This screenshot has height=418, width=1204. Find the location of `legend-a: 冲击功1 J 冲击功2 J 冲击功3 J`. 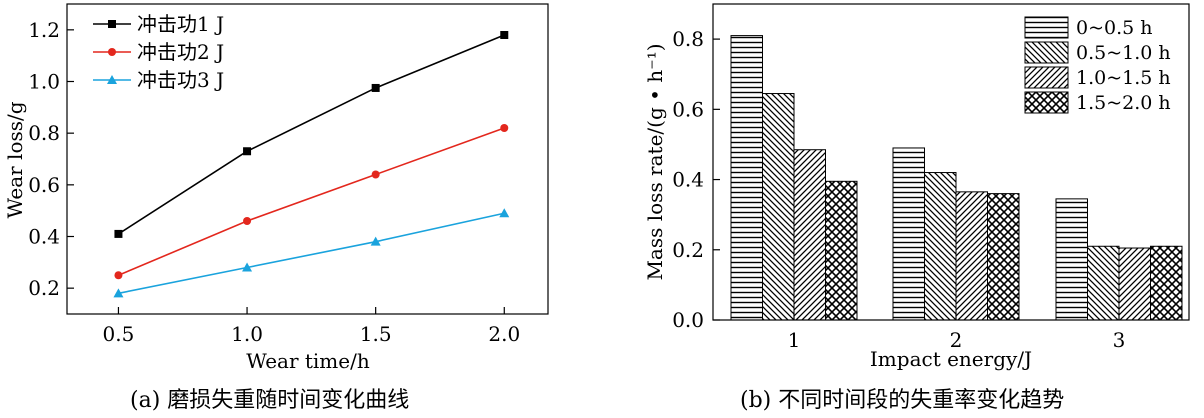

legend-a: 冲击功1 J 冲击功2 J 冲击功3 J is located at coordinates (158, 52).